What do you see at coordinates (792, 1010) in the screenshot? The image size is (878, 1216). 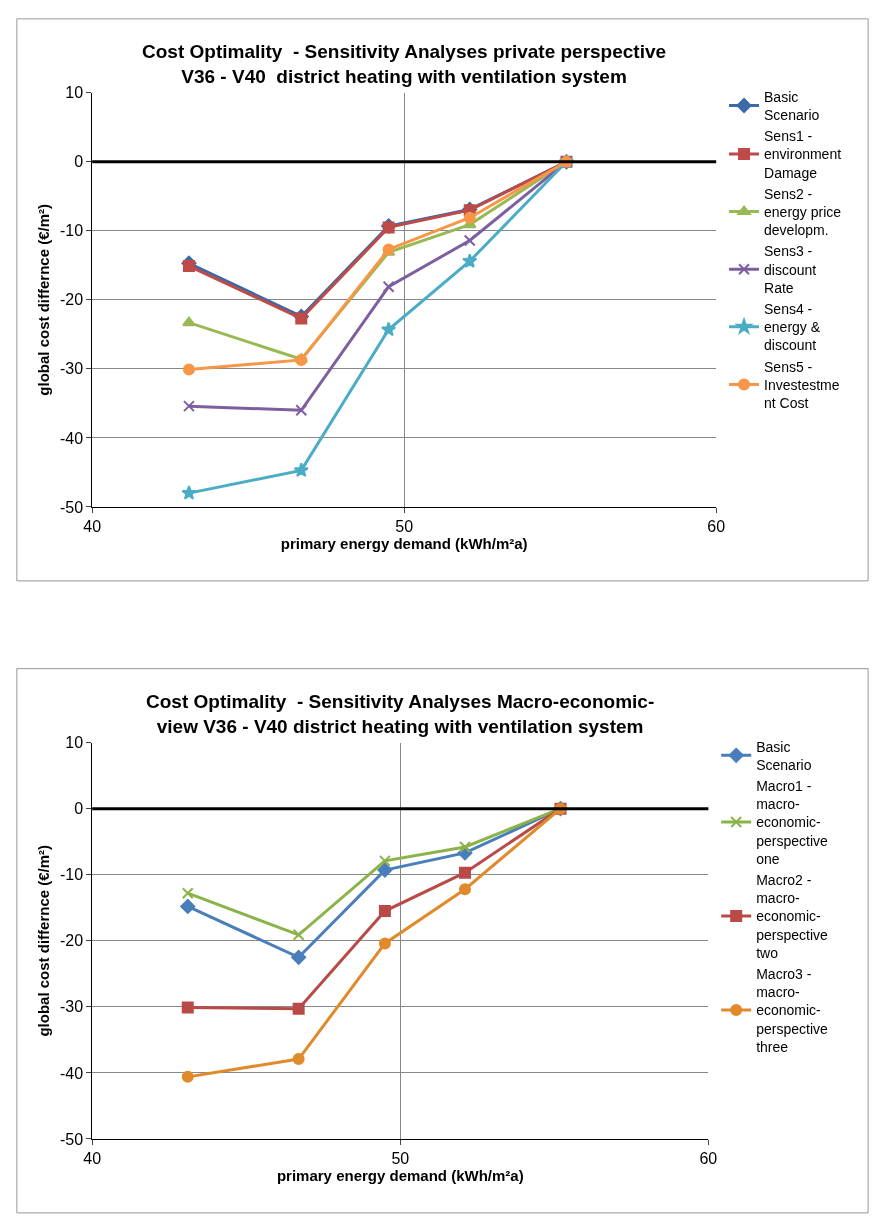 I see `legend-label: Macro3 - macro-economic-perspective three` at bounding box center [792, 1010].